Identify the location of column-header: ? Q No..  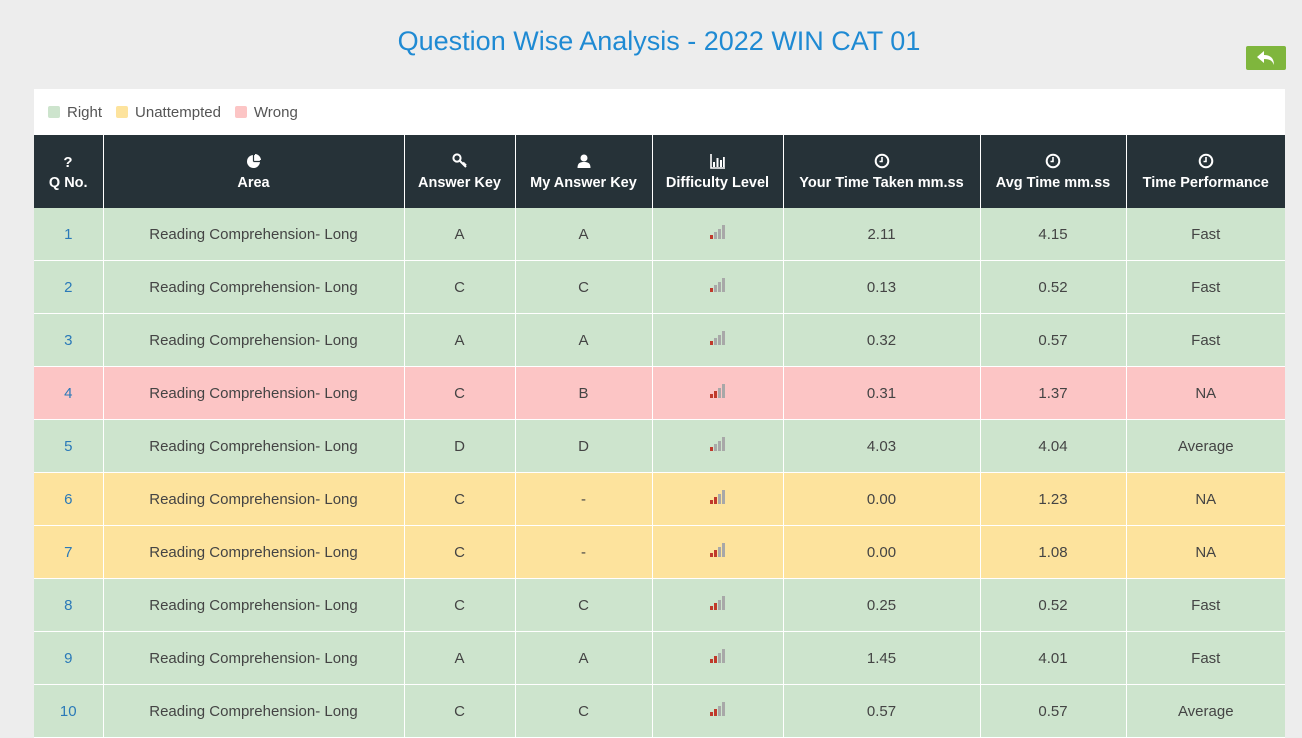
(69, 171).